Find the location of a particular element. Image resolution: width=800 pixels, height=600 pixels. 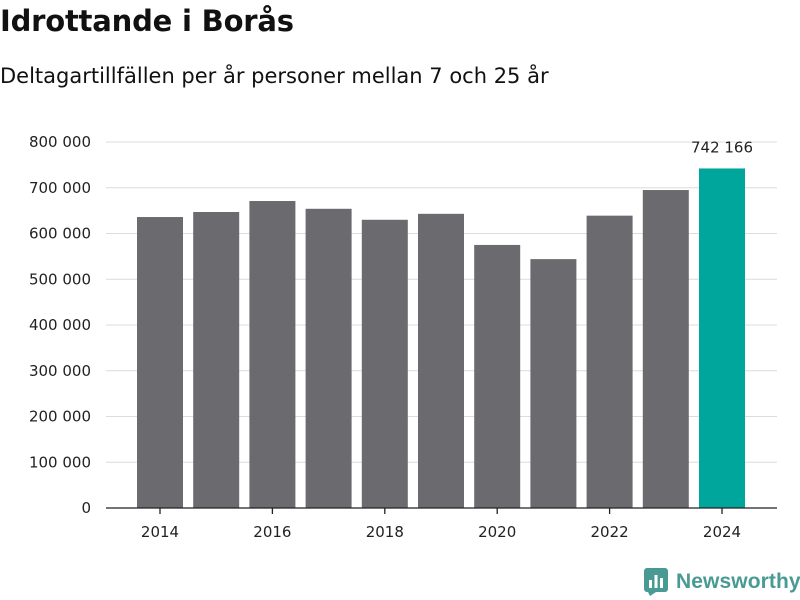

y-tick-label: 600 000 is located at coordinates (60, 234).